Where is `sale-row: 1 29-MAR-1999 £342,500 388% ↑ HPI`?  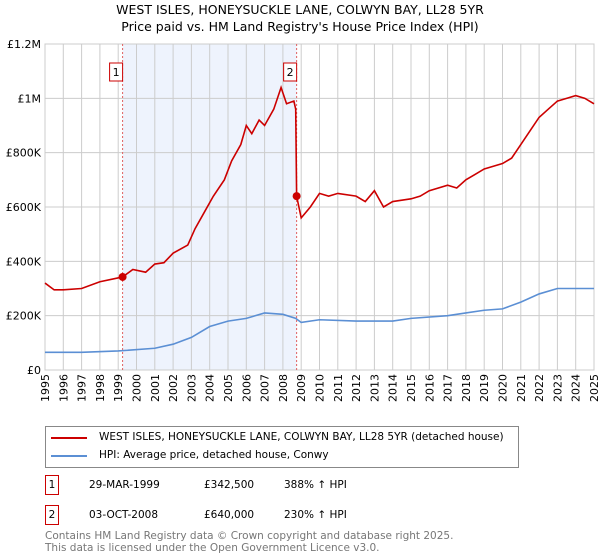
sale-row: 1 29-MAR-1999 £342,500 388% ↑ HPI is located at coordinates (196, 485).